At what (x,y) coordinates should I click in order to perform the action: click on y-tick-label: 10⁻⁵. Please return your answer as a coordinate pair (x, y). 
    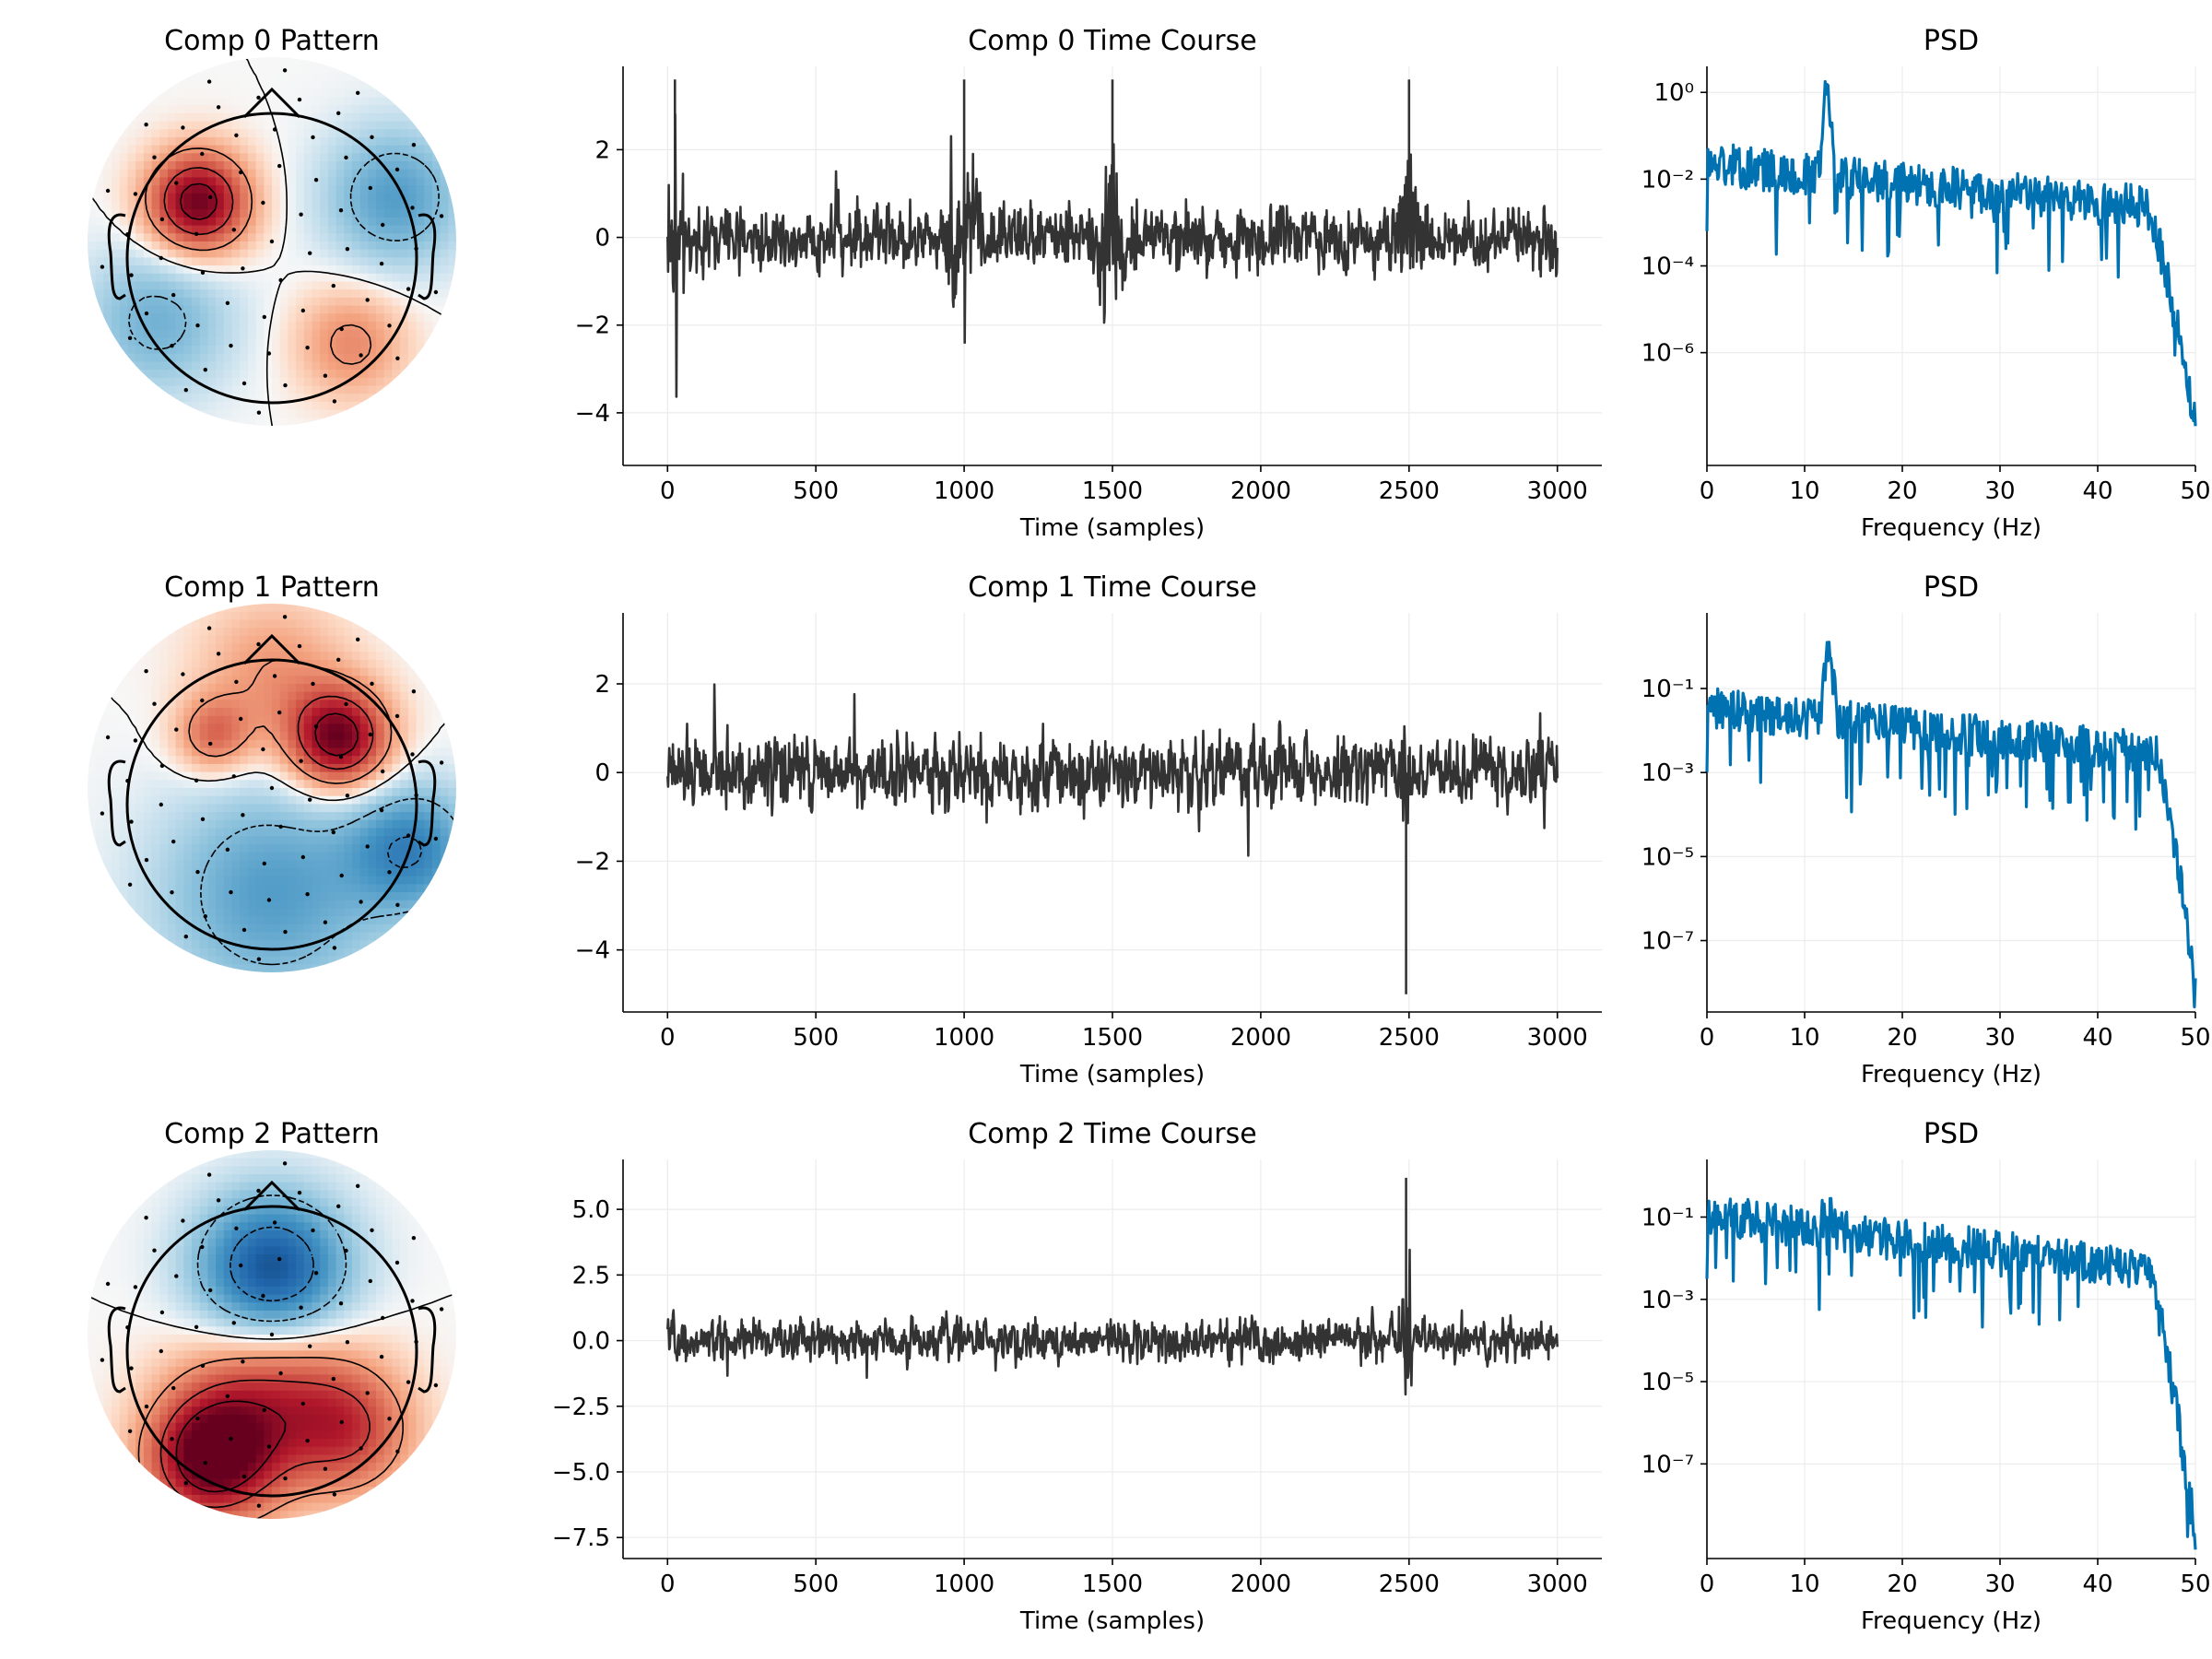
    Looking at the image, I should click on (1667, 1382).